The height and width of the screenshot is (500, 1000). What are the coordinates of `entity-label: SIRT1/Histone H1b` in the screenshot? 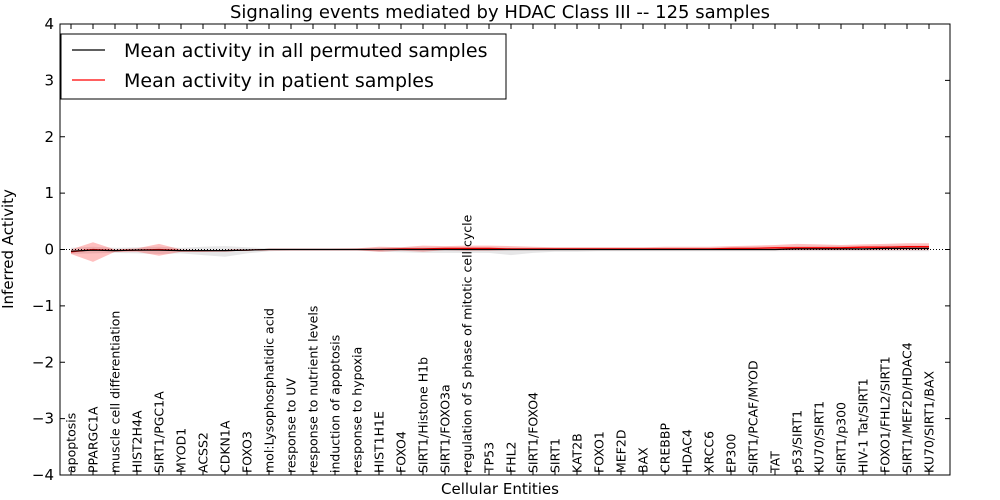 It's located at (423, 415).